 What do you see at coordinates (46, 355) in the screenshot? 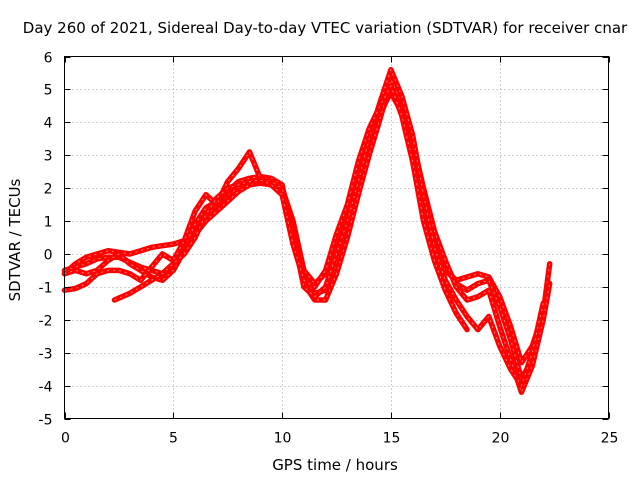
I see `y-tick-label: -3` at bounding box center [46, 355].